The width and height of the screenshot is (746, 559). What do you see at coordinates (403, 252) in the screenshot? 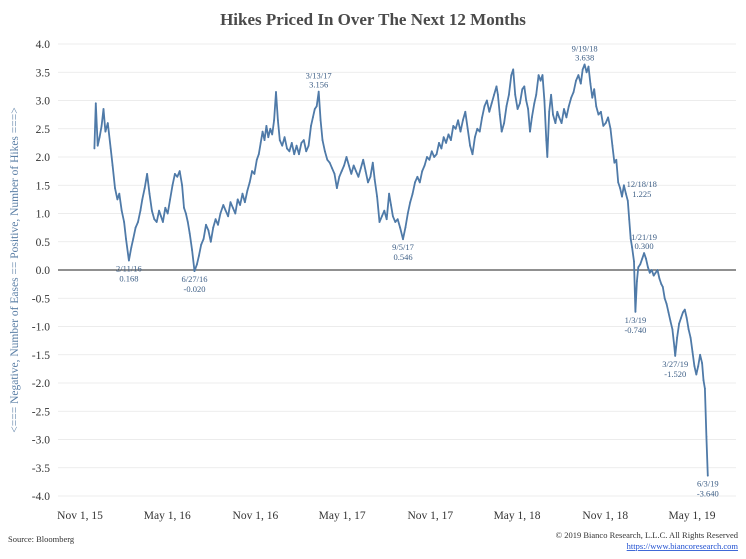
I see `annotation: 9/5/170.546` at bounding box center [403, 252].